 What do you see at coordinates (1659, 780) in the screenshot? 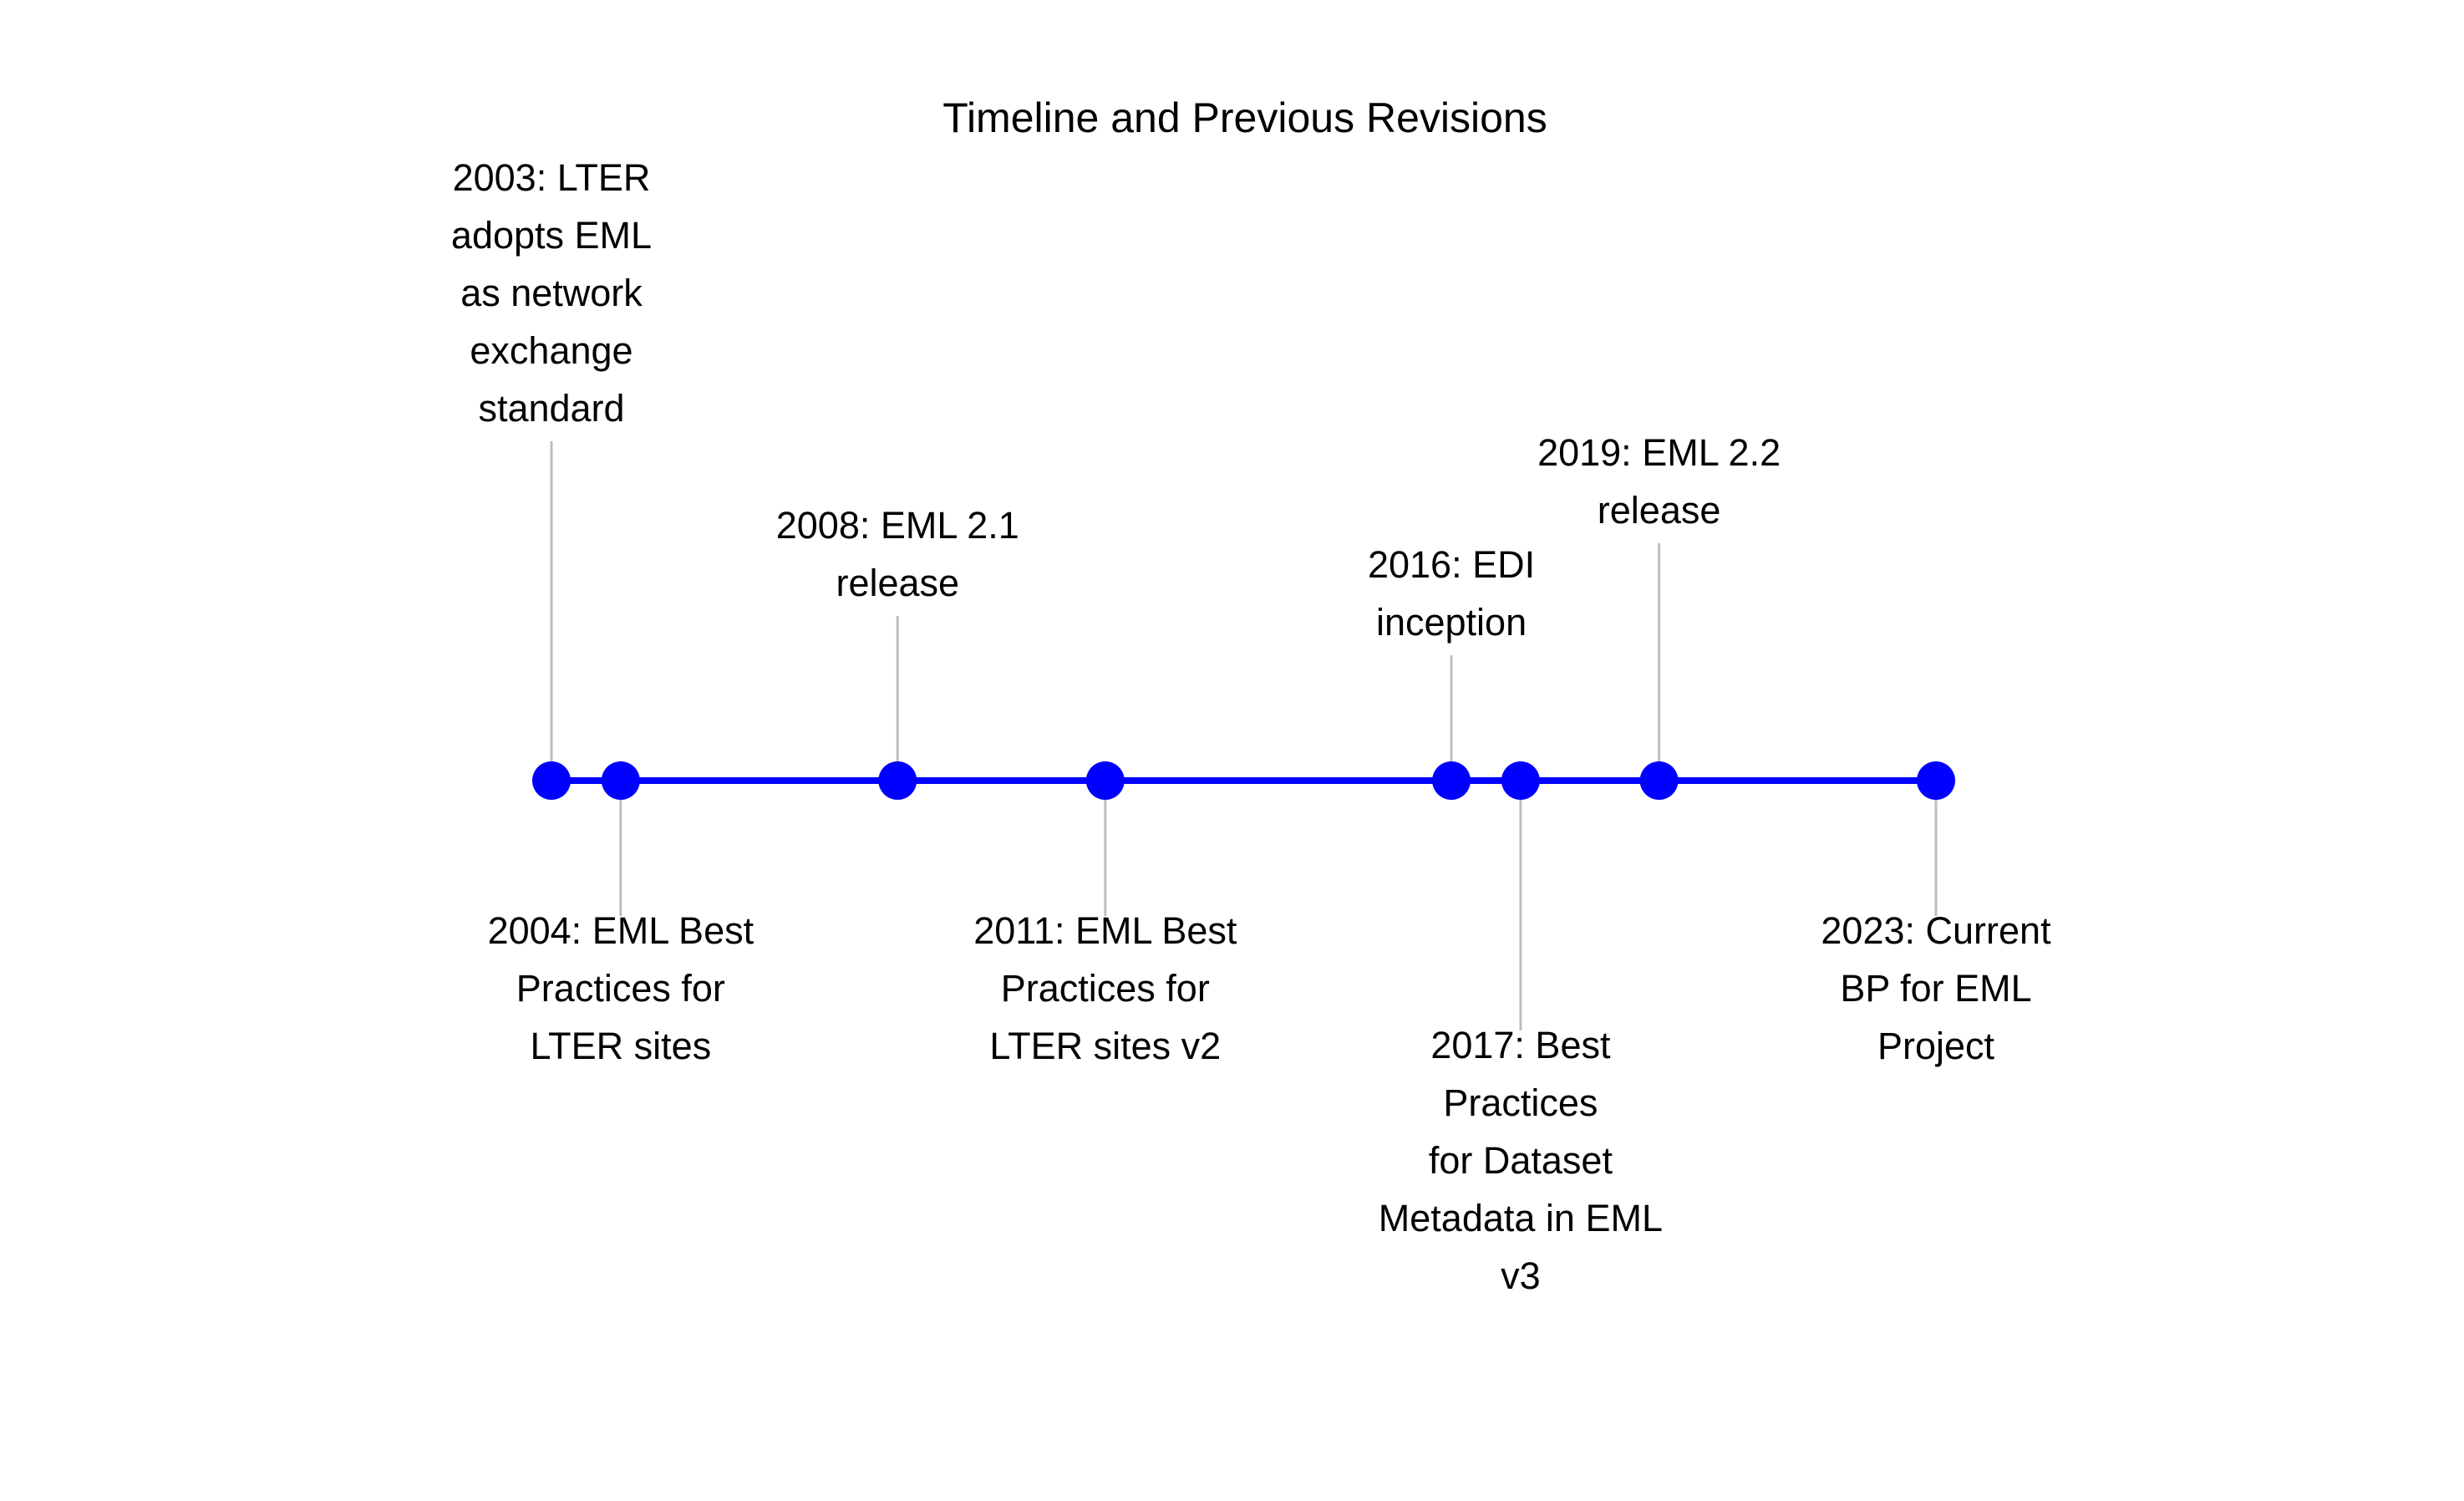
I see `event-marker-2019` at bounding box center [1659, 780].